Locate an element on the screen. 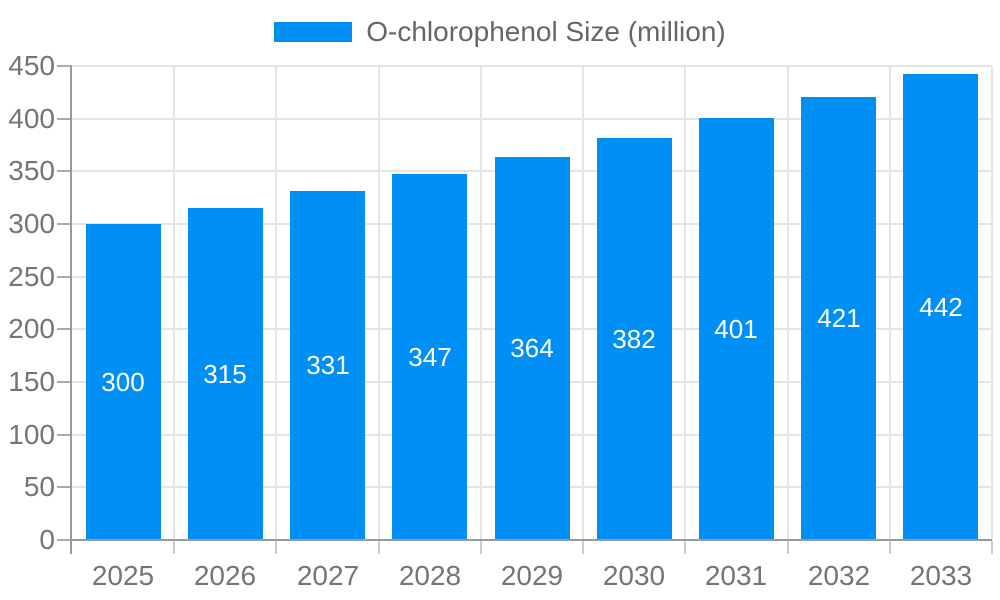 Image resolution: width=1000 pixels, height=600 pixels. x-axis-label: 2028 is located at coordinates (430, 575).